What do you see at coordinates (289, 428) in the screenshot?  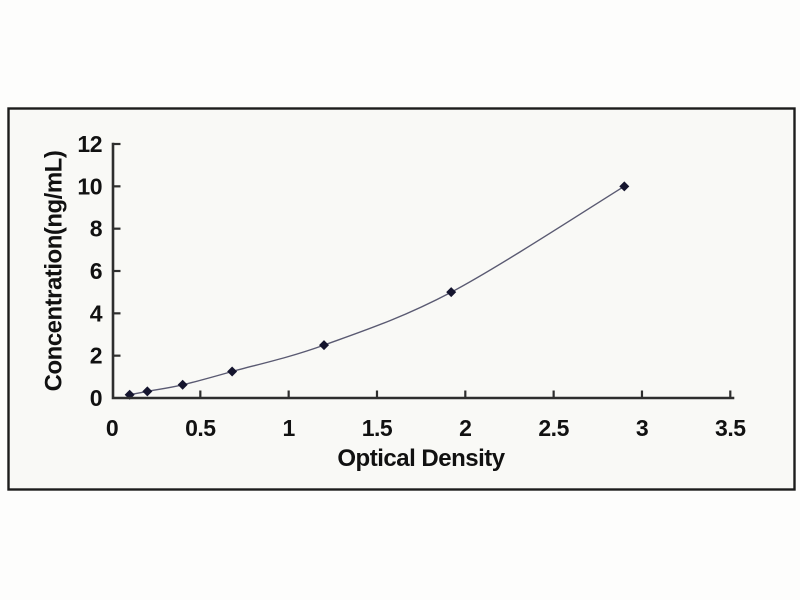 I see `x-tick-label: 1` at bounding box center [289, 428].